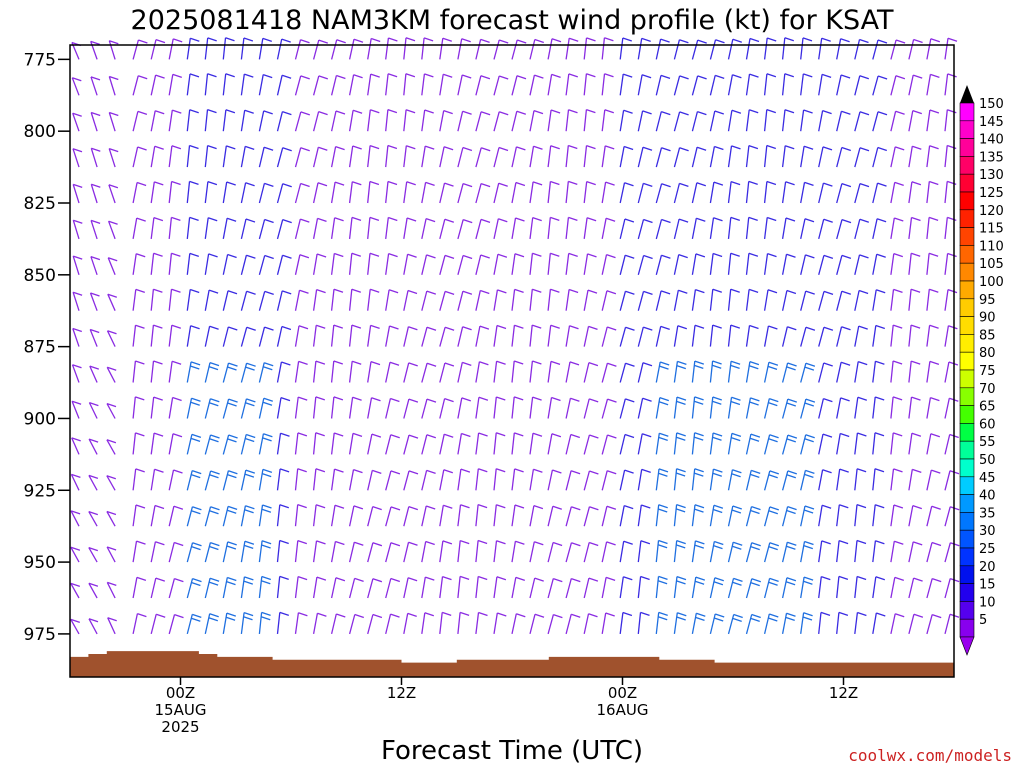  What do you see at coordinates (401, 693) in the screenshot?
I see `x-tick-label: 12Z` at bounding box center [401, 693].